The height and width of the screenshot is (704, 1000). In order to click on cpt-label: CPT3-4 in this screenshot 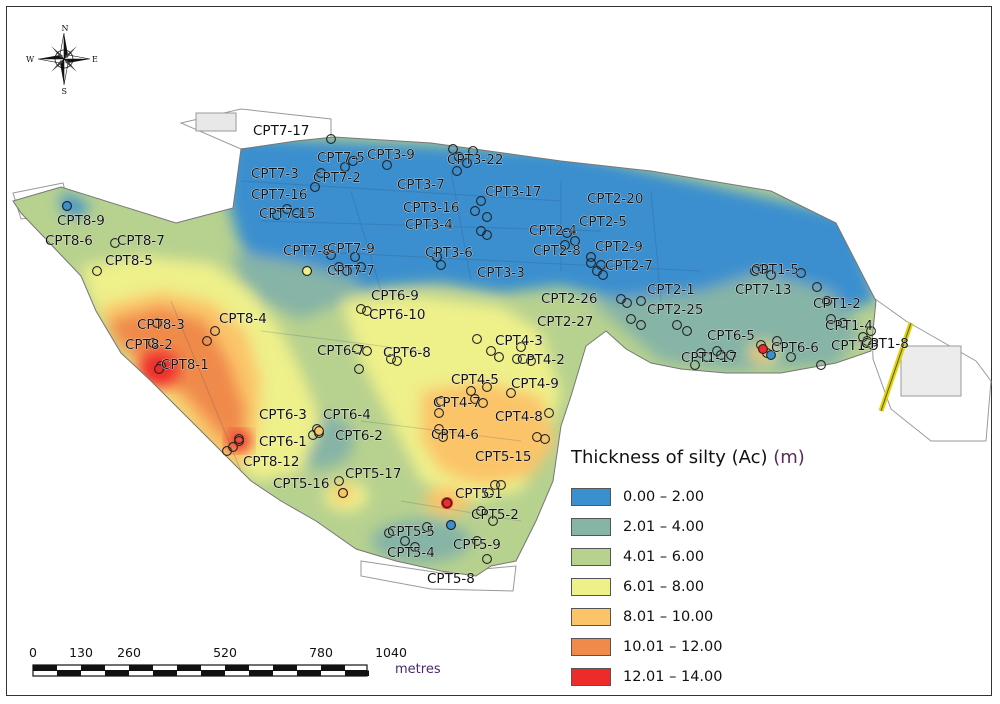, I will do `click(429, 225)`.